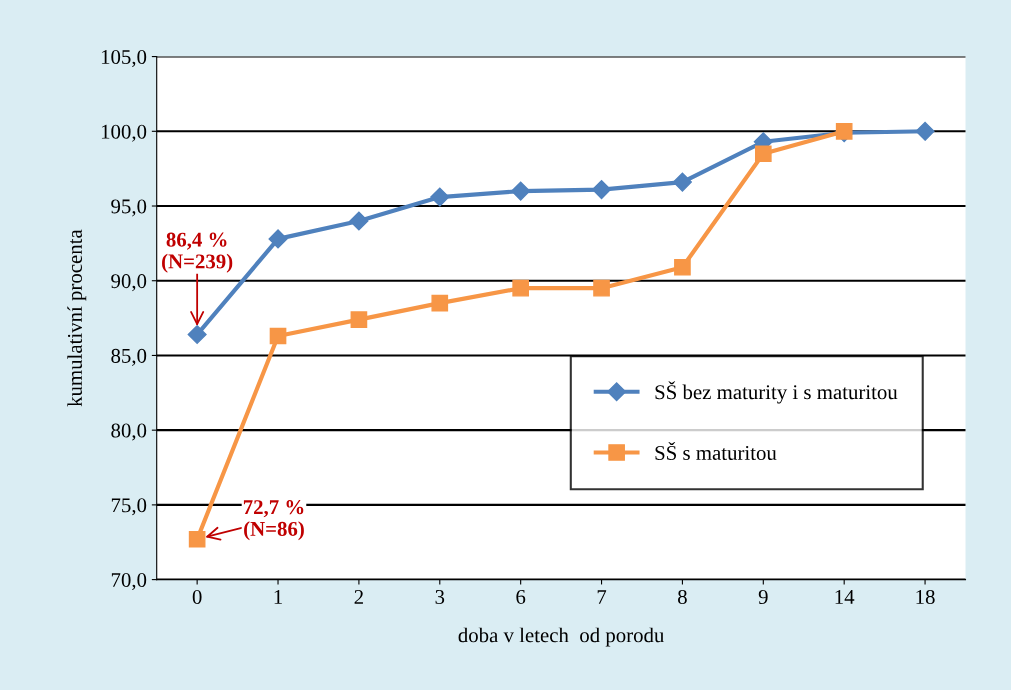  Describe the element at coordinates (129, 208) in the screenshot. I see `y-tick-label: 95,0` at that location.